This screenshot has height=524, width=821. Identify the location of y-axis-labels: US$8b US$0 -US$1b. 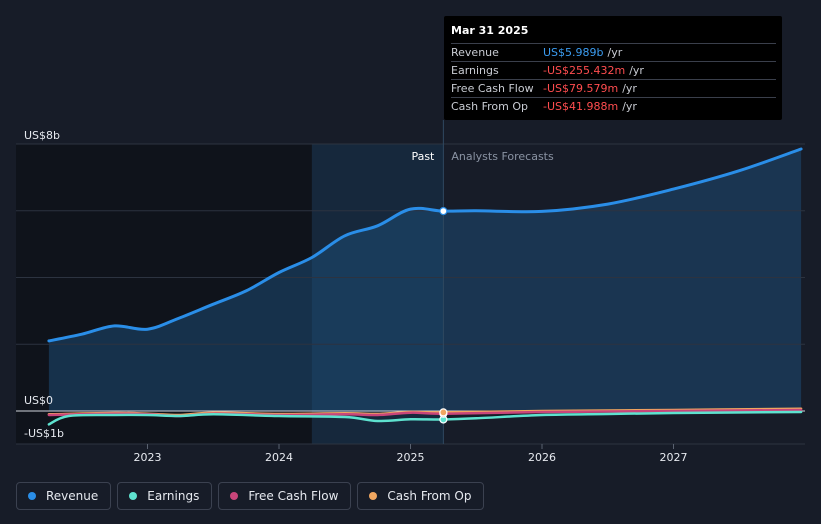
(44, 284).